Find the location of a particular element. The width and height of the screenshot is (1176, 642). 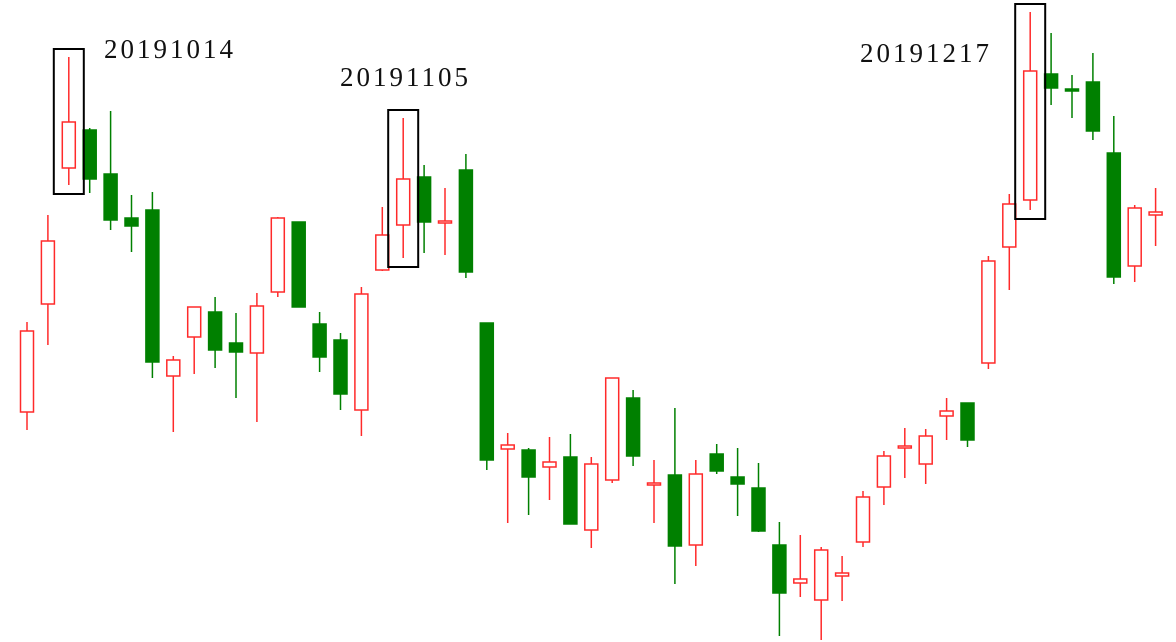

annotation: 20191014 is located at coordinates (170, 49).